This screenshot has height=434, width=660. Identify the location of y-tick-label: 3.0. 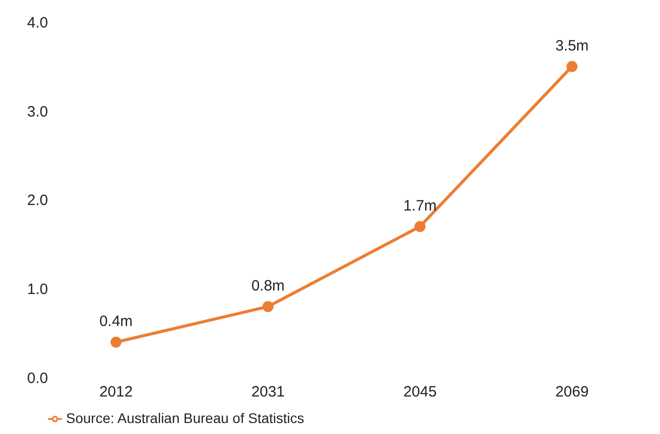
(37, 111).